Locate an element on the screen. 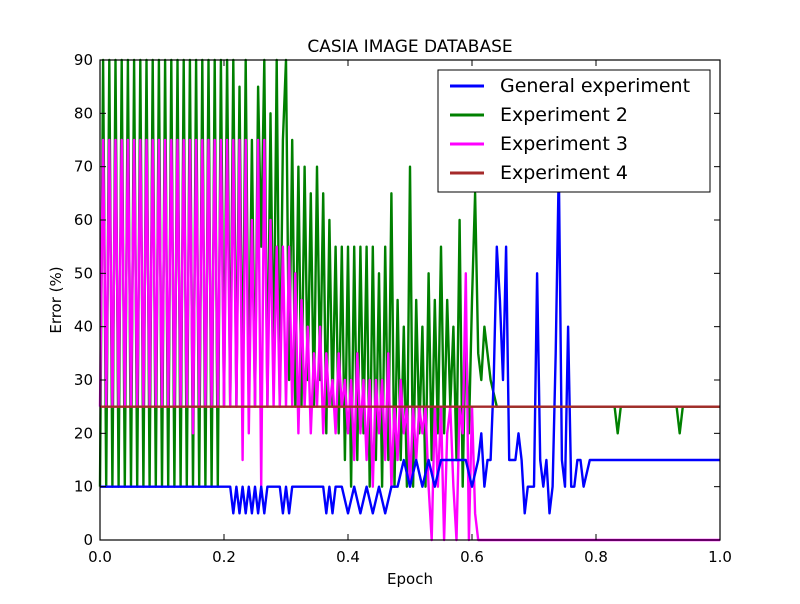 Image resolution: width=800 pixels, height=604 pixels. x-tick-label: 0.4 is located at coordinates (348, 557).